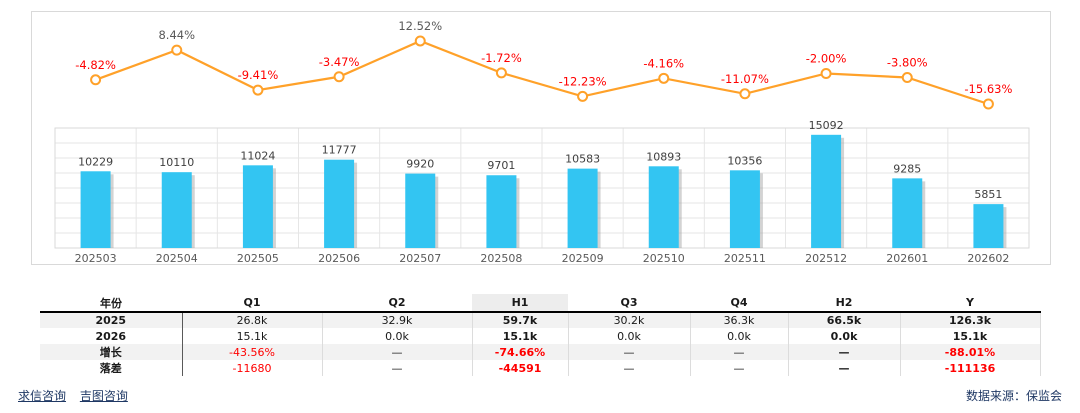 The width and height of the screenshot is (1080, 413). I want to click on line-value-label: -4.16%, so click(663, 63).